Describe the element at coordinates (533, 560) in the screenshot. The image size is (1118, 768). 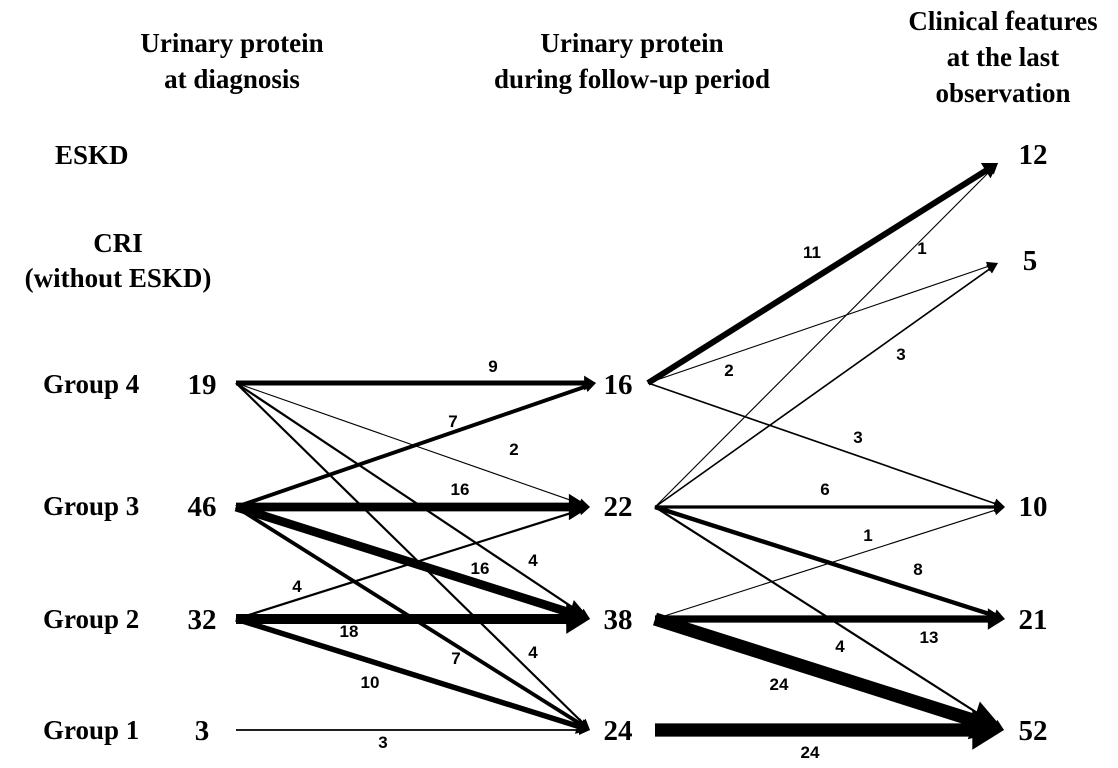
I see `flow-label-dx-g4-to-fu-g2: 4` at that location.